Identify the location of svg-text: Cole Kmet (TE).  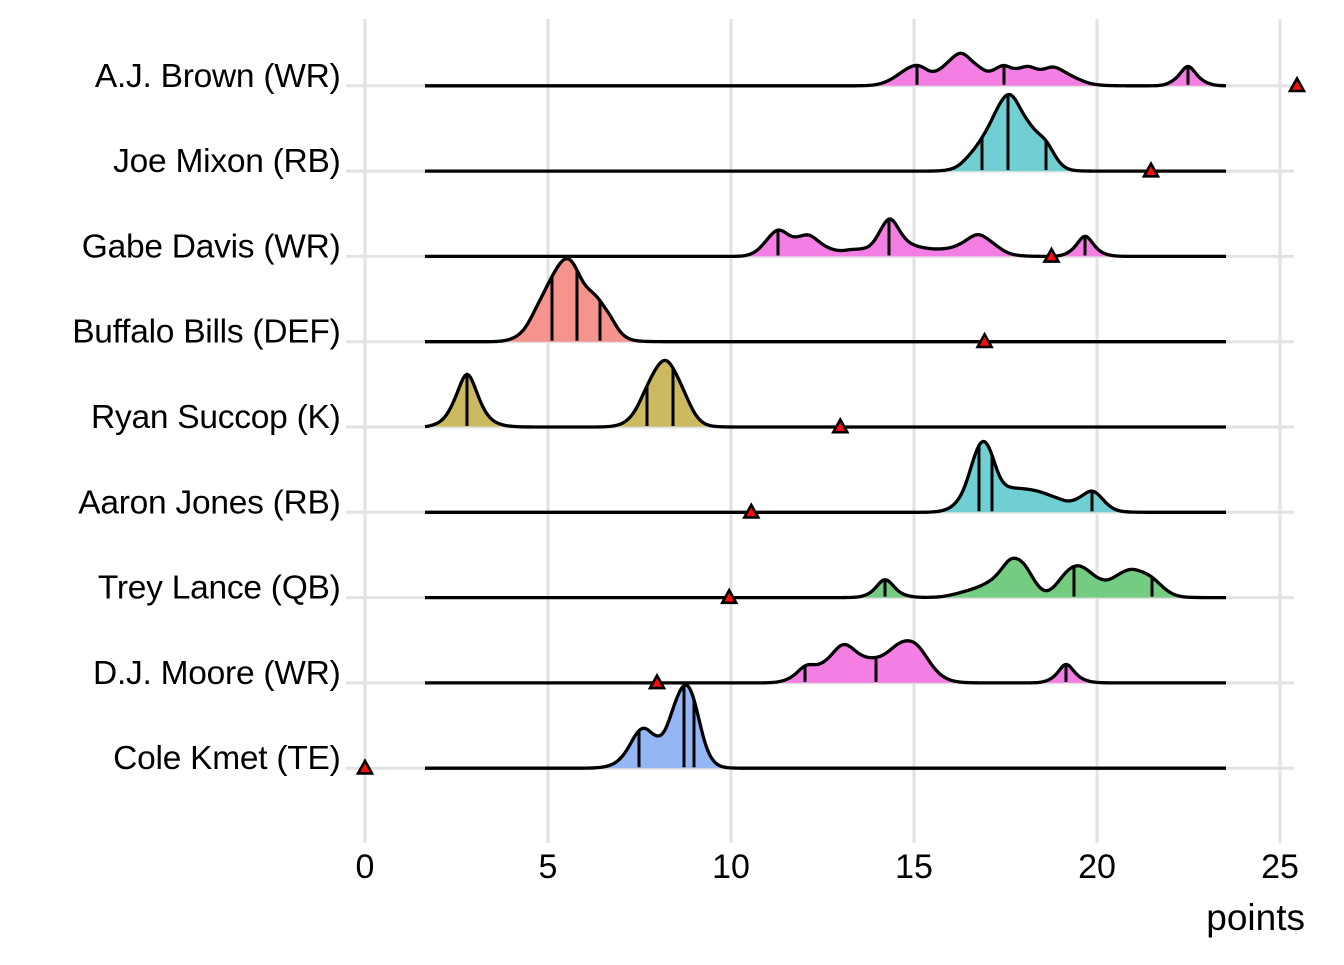
(226, 758).